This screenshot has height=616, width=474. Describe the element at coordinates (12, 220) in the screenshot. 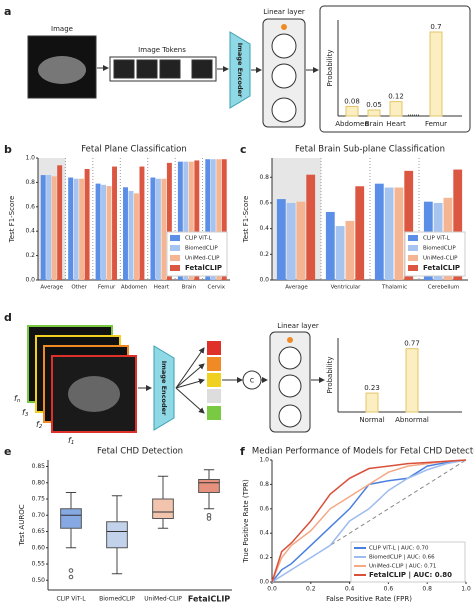

I see `y-axis-label: Test F1-Score` at that location.